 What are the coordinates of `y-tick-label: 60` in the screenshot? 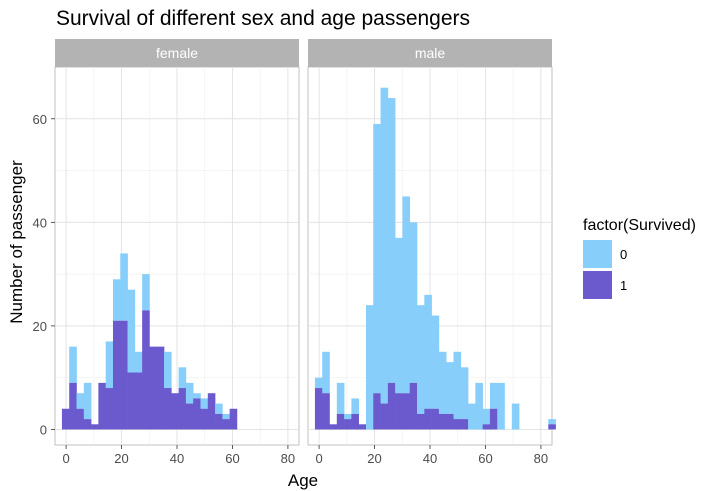 It's located at (40, 119).